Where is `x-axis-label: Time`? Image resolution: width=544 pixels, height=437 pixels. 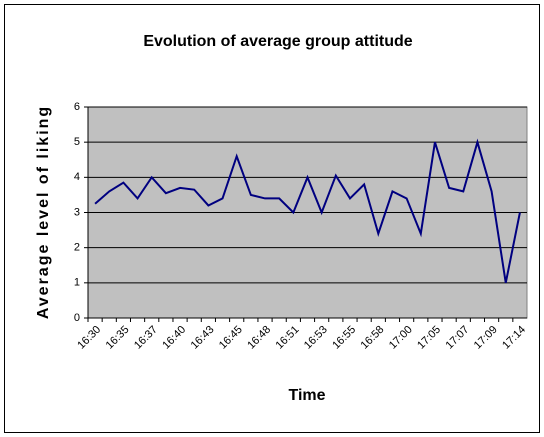 x-axis-label: Time is located at coordinates (306, 395).